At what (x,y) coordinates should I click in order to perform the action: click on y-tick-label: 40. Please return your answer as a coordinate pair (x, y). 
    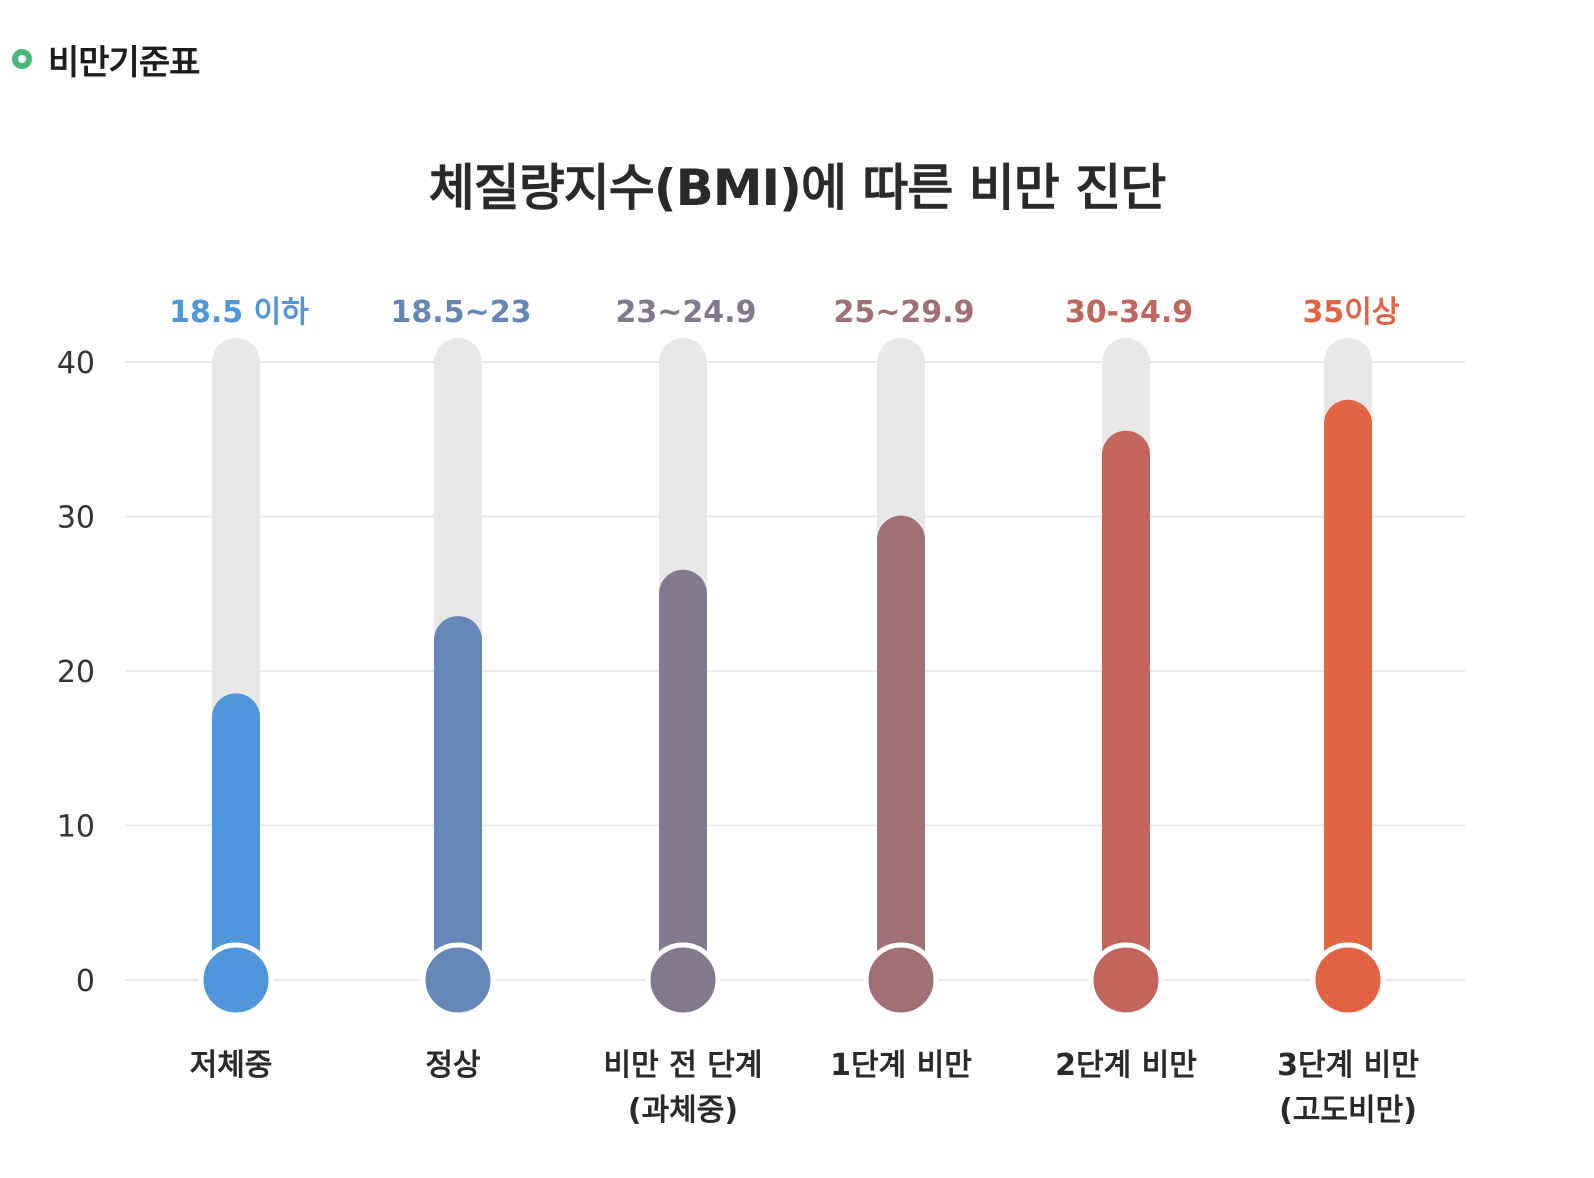
    Looking at the image, I should click on (76, 363).